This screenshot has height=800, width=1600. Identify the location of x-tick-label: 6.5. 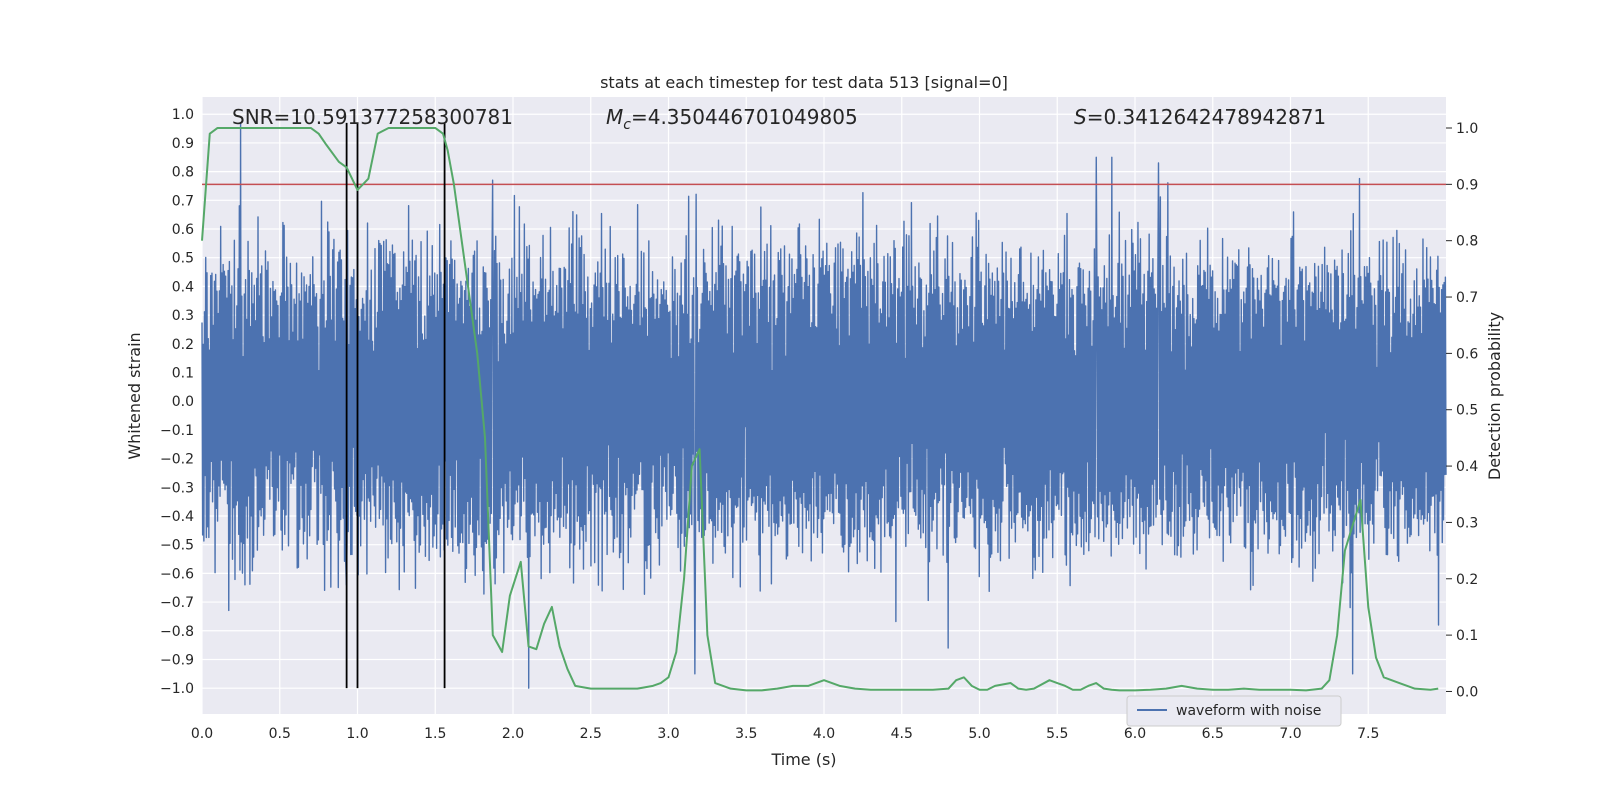
(1213, 734).